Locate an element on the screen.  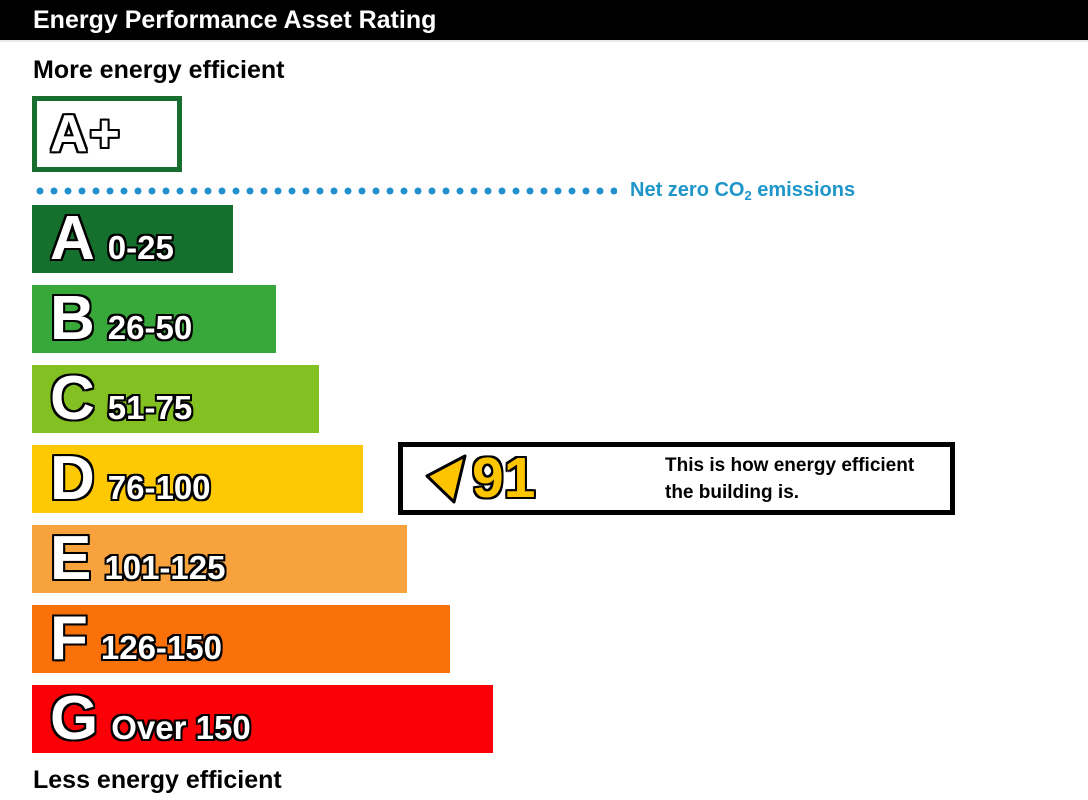
rating-description-line2: the building is. is located at coordinates (732, 492).